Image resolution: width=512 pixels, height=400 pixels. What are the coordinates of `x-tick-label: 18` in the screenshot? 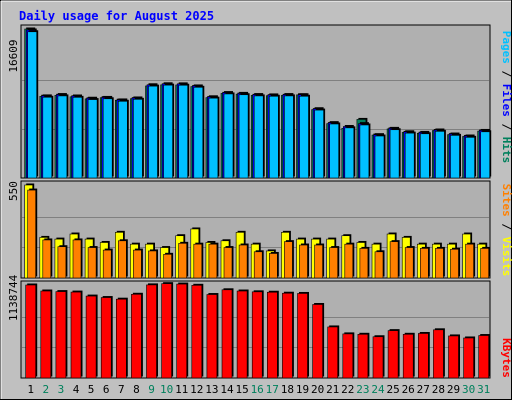 It's located at (287, 389).